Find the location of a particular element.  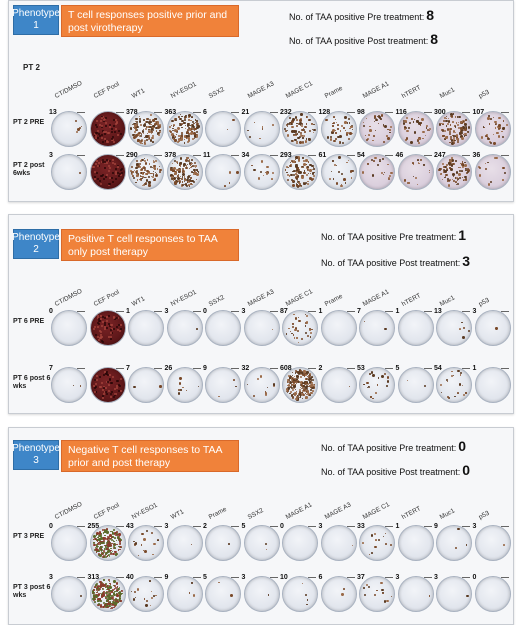

column-header: CEF Pool is located at coordinates (106, 90).